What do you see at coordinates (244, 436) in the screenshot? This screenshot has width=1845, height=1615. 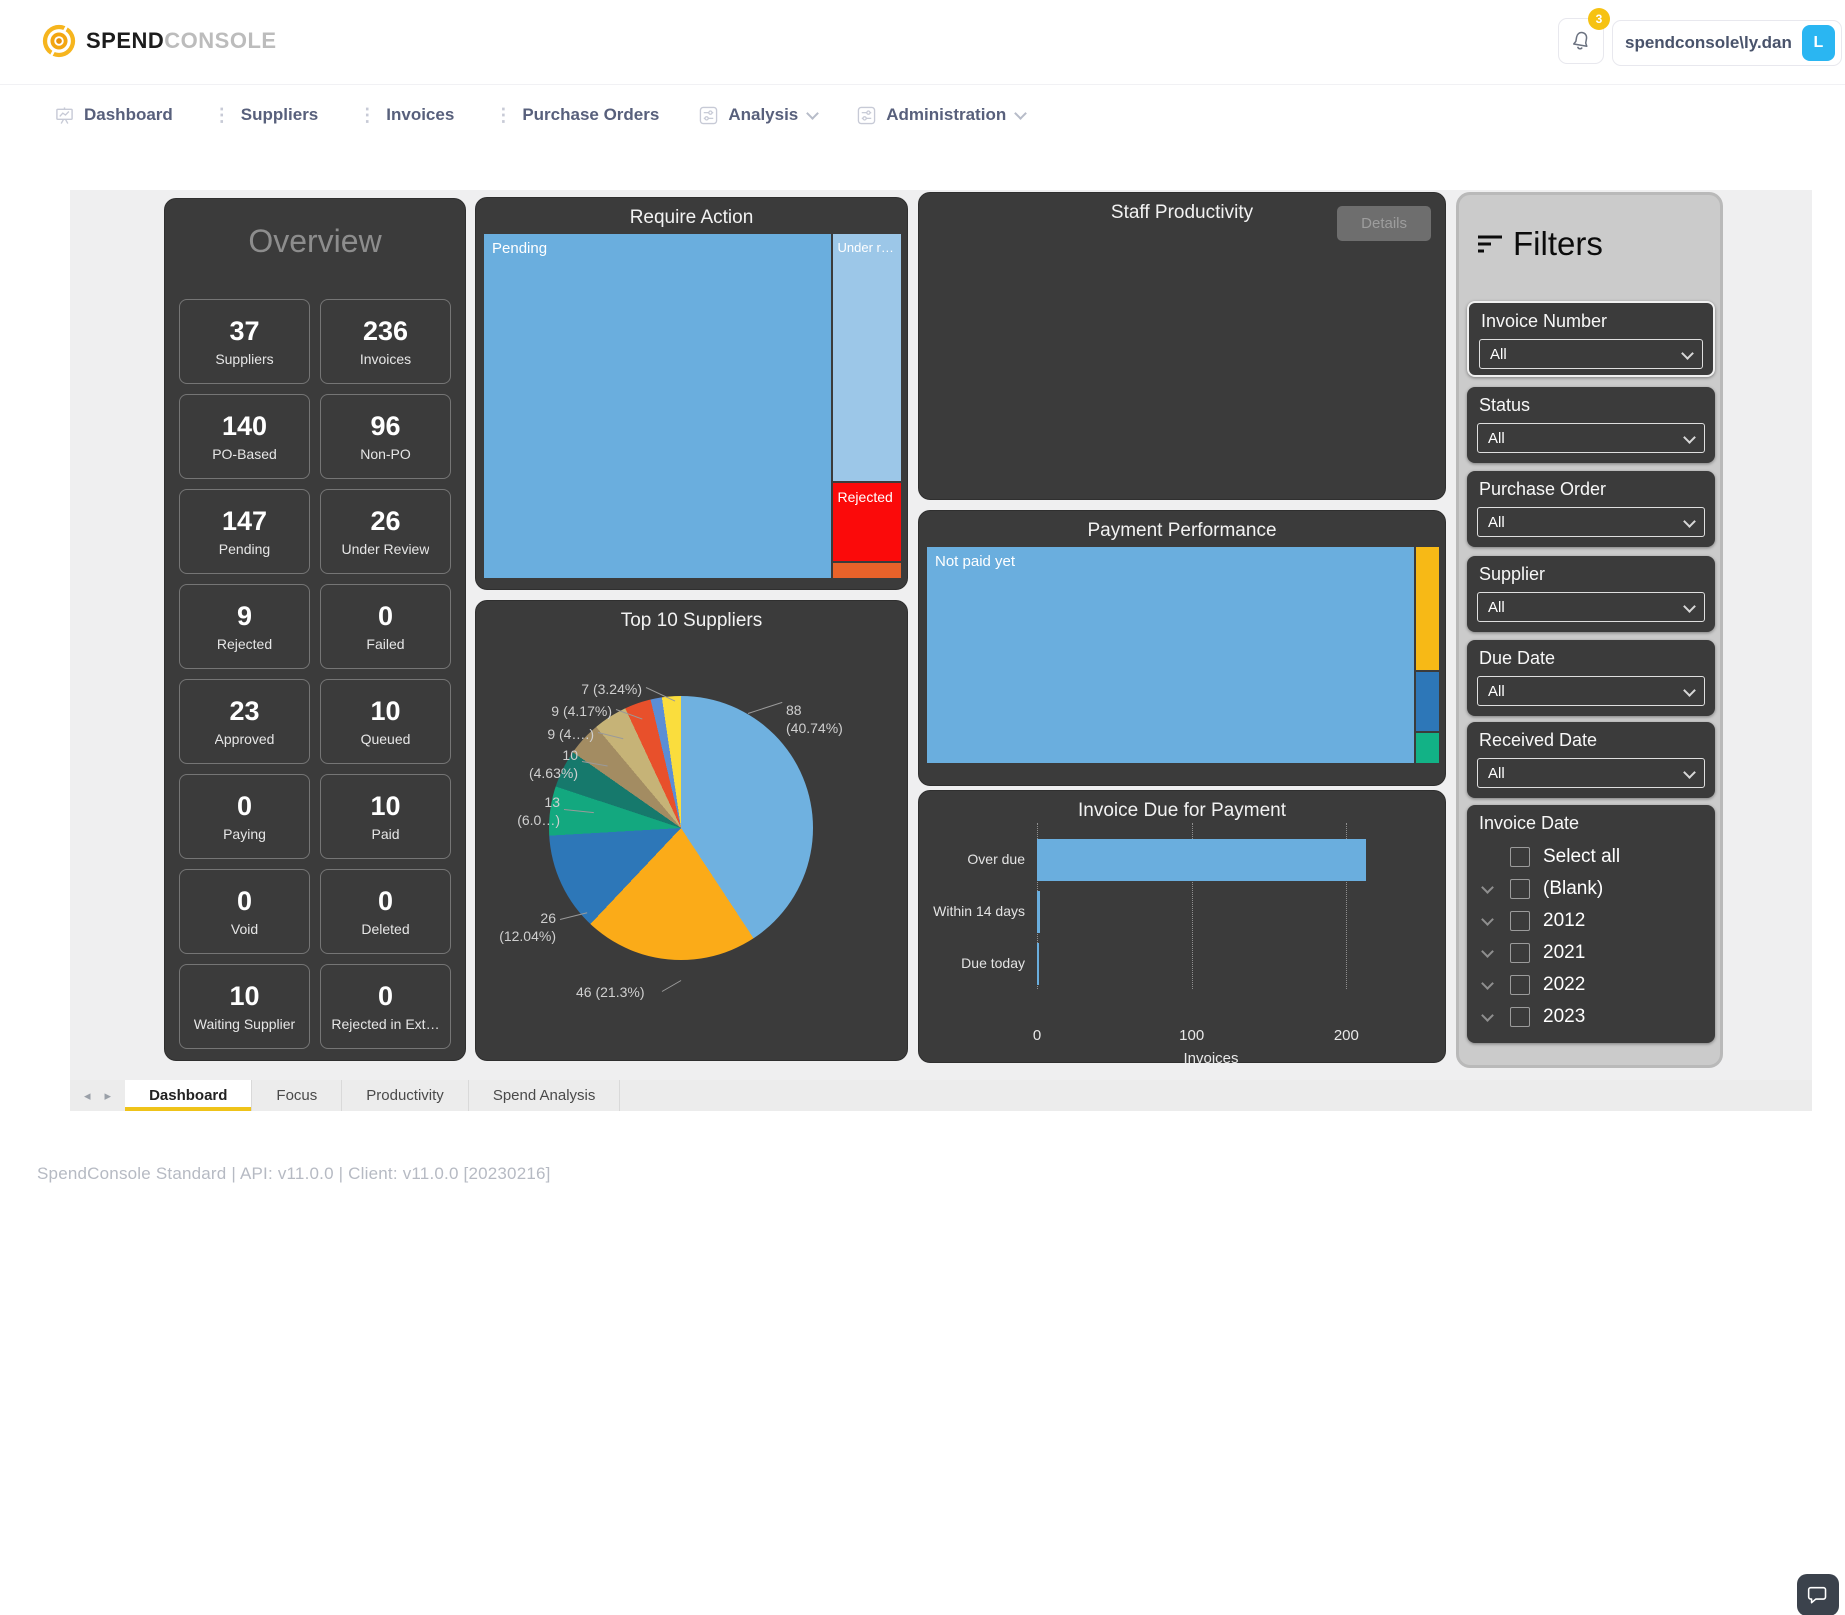 I see `overview-tile-po-based: 140 PO-Based` at bounding box center [244, 436].